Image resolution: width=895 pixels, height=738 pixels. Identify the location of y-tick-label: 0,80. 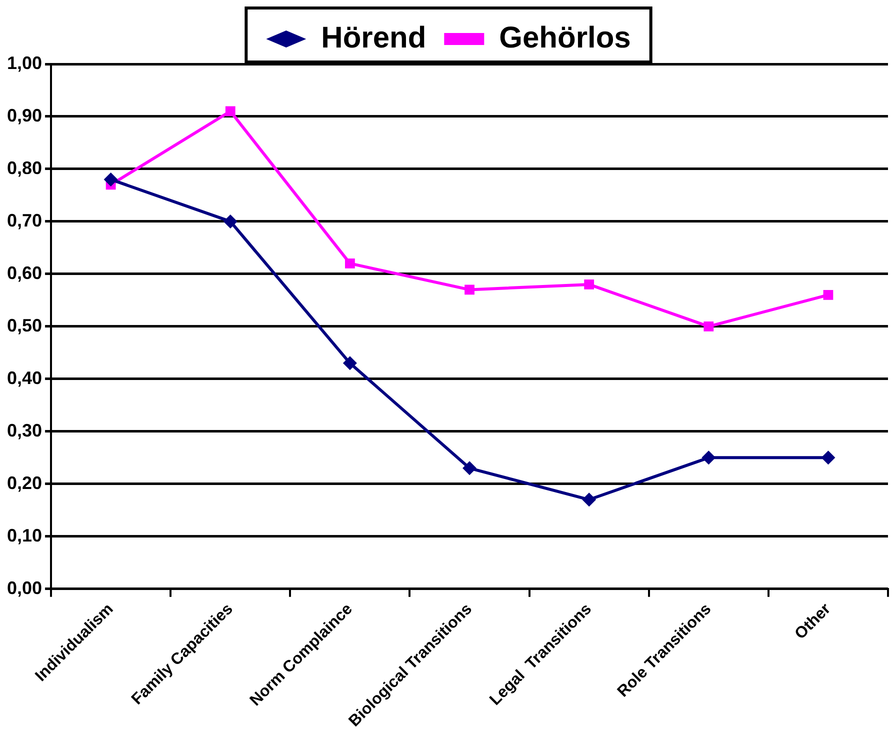
(24, 168).